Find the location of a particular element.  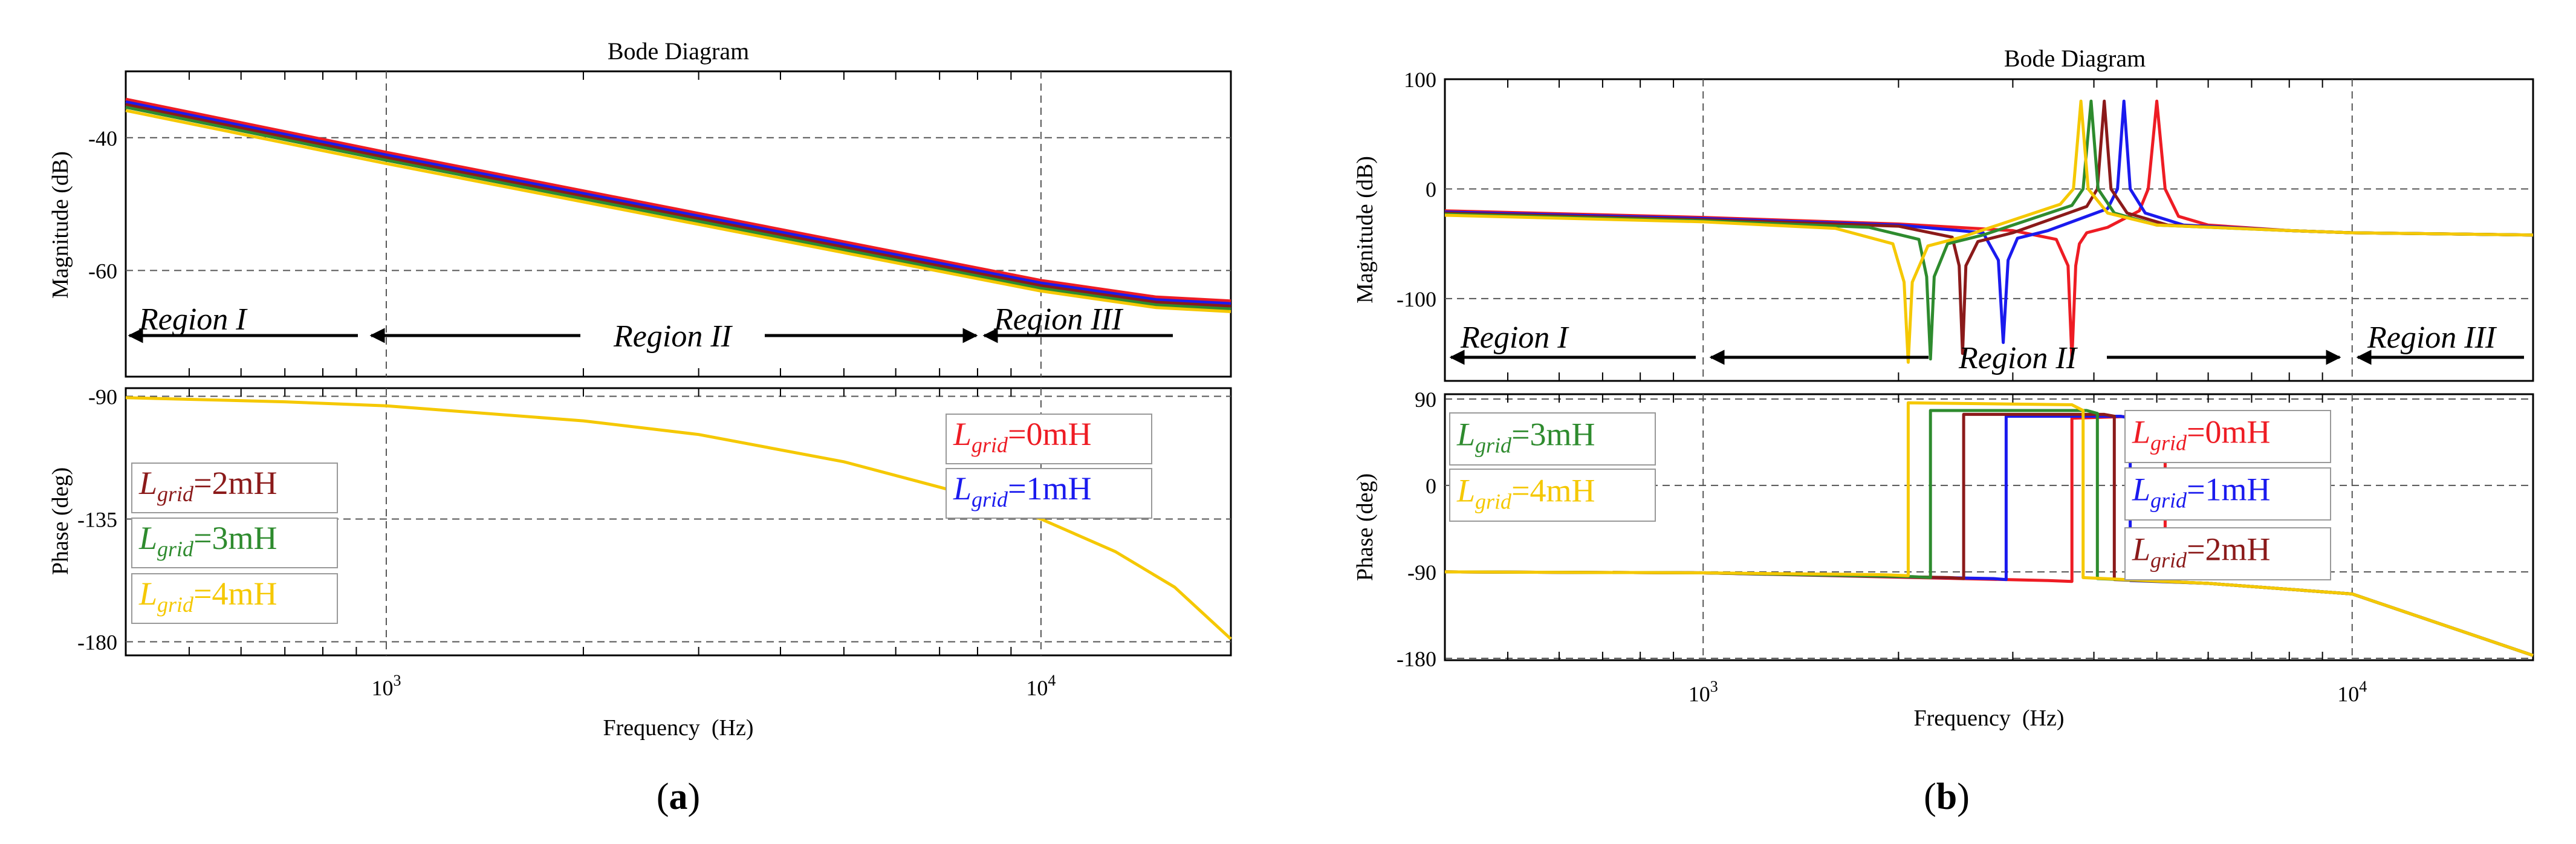

y-tick-label: -135 is located at coordinates (97, 519).